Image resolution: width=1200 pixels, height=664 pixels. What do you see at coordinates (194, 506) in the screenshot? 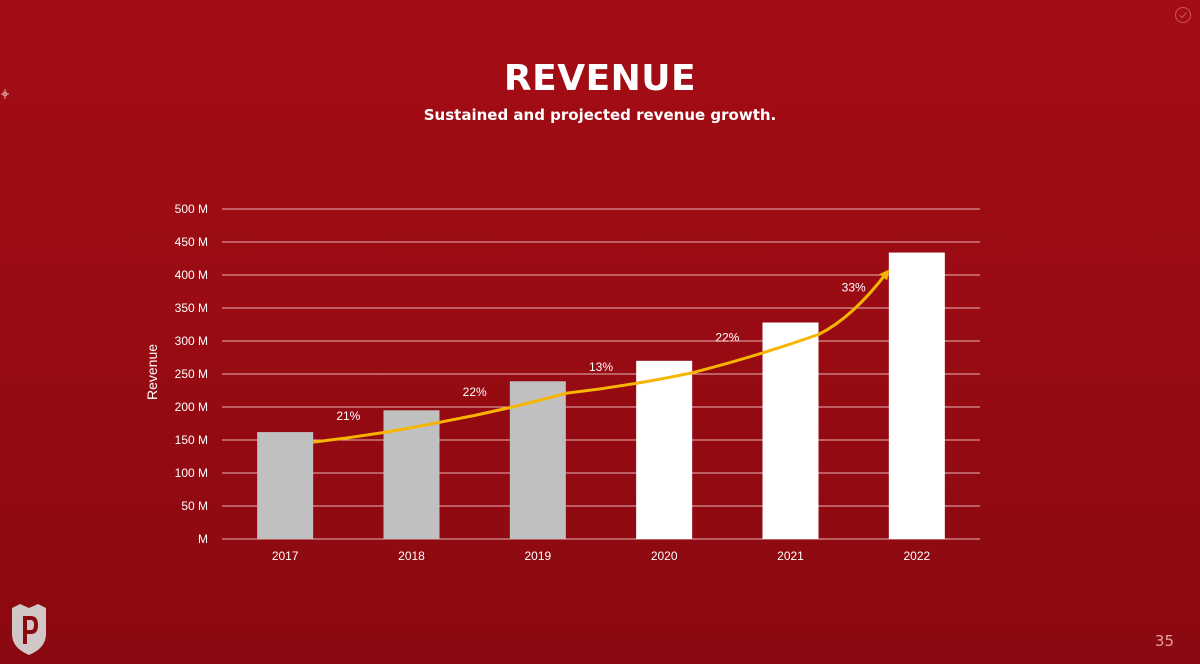
I see `y-tick-label: 50 M` at bounding box center [194, 506].